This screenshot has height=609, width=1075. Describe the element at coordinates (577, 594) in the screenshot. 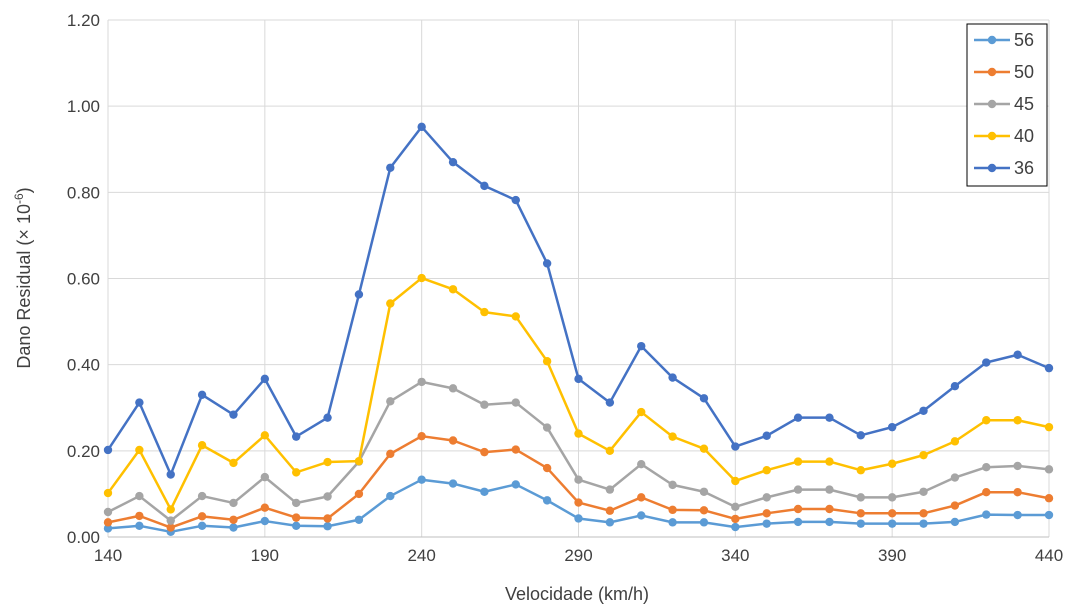

I see `x-axis-title: Velocidade (km/h)` at that location.